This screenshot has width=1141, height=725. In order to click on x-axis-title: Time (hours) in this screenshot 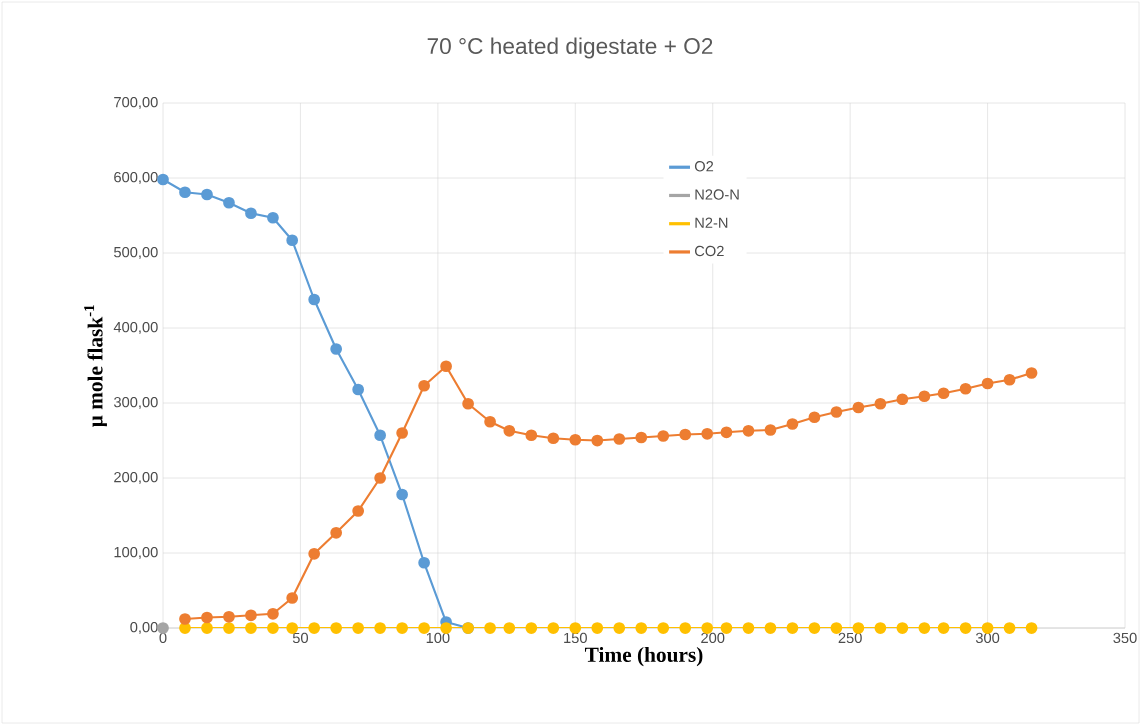, I will do `click(643, 656)`.